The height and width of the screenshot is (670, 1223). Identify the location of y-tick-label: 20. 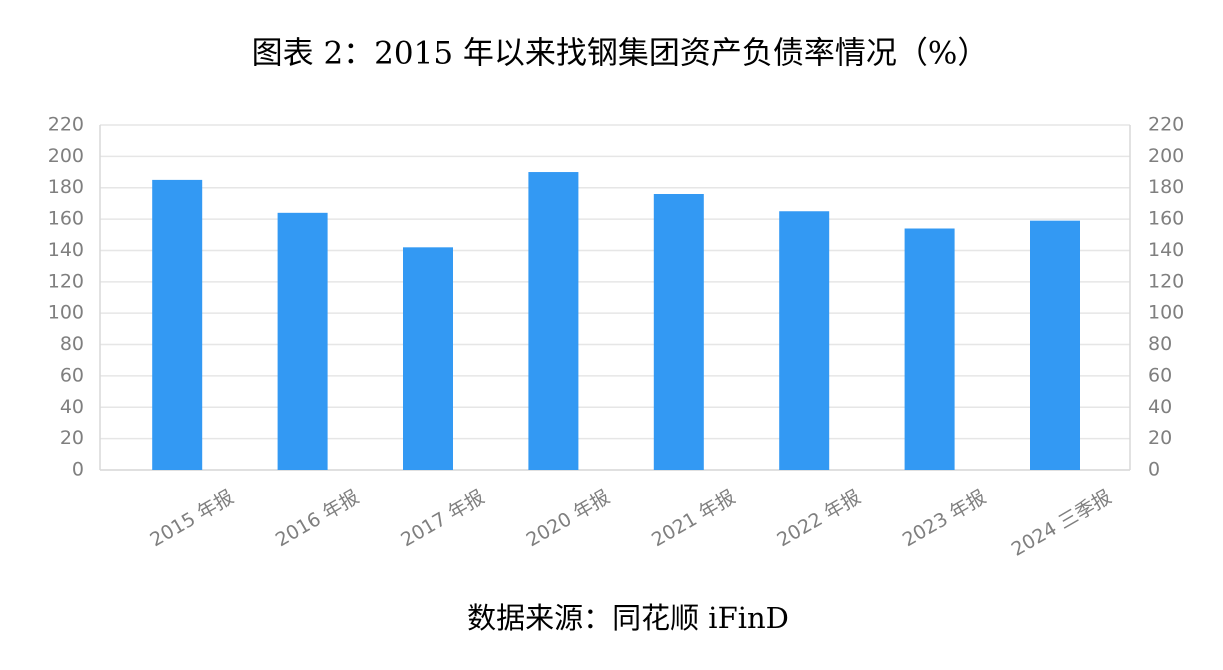
(72, 438).